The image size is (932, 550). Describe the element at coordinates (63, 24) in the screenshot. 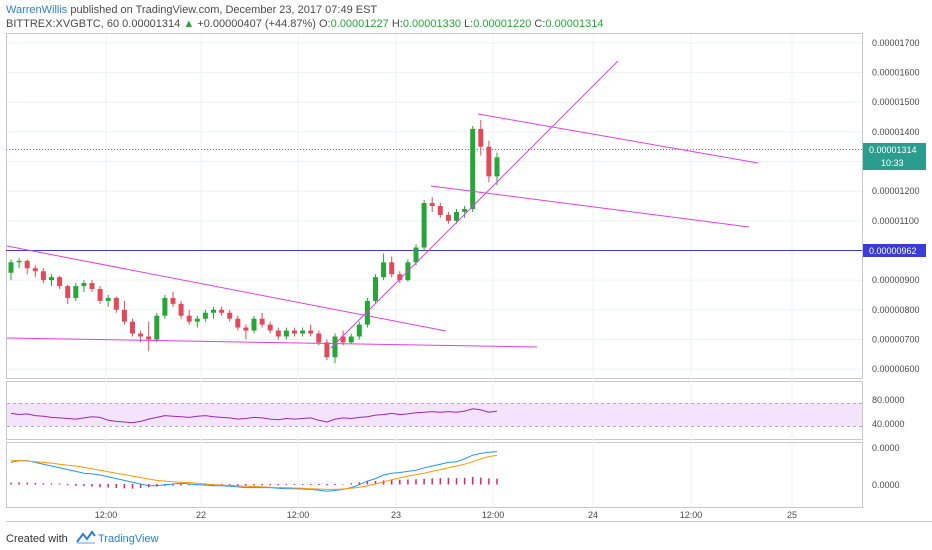

I see `symbol-label: BITTREX:XVGBTC, 60` at that location.